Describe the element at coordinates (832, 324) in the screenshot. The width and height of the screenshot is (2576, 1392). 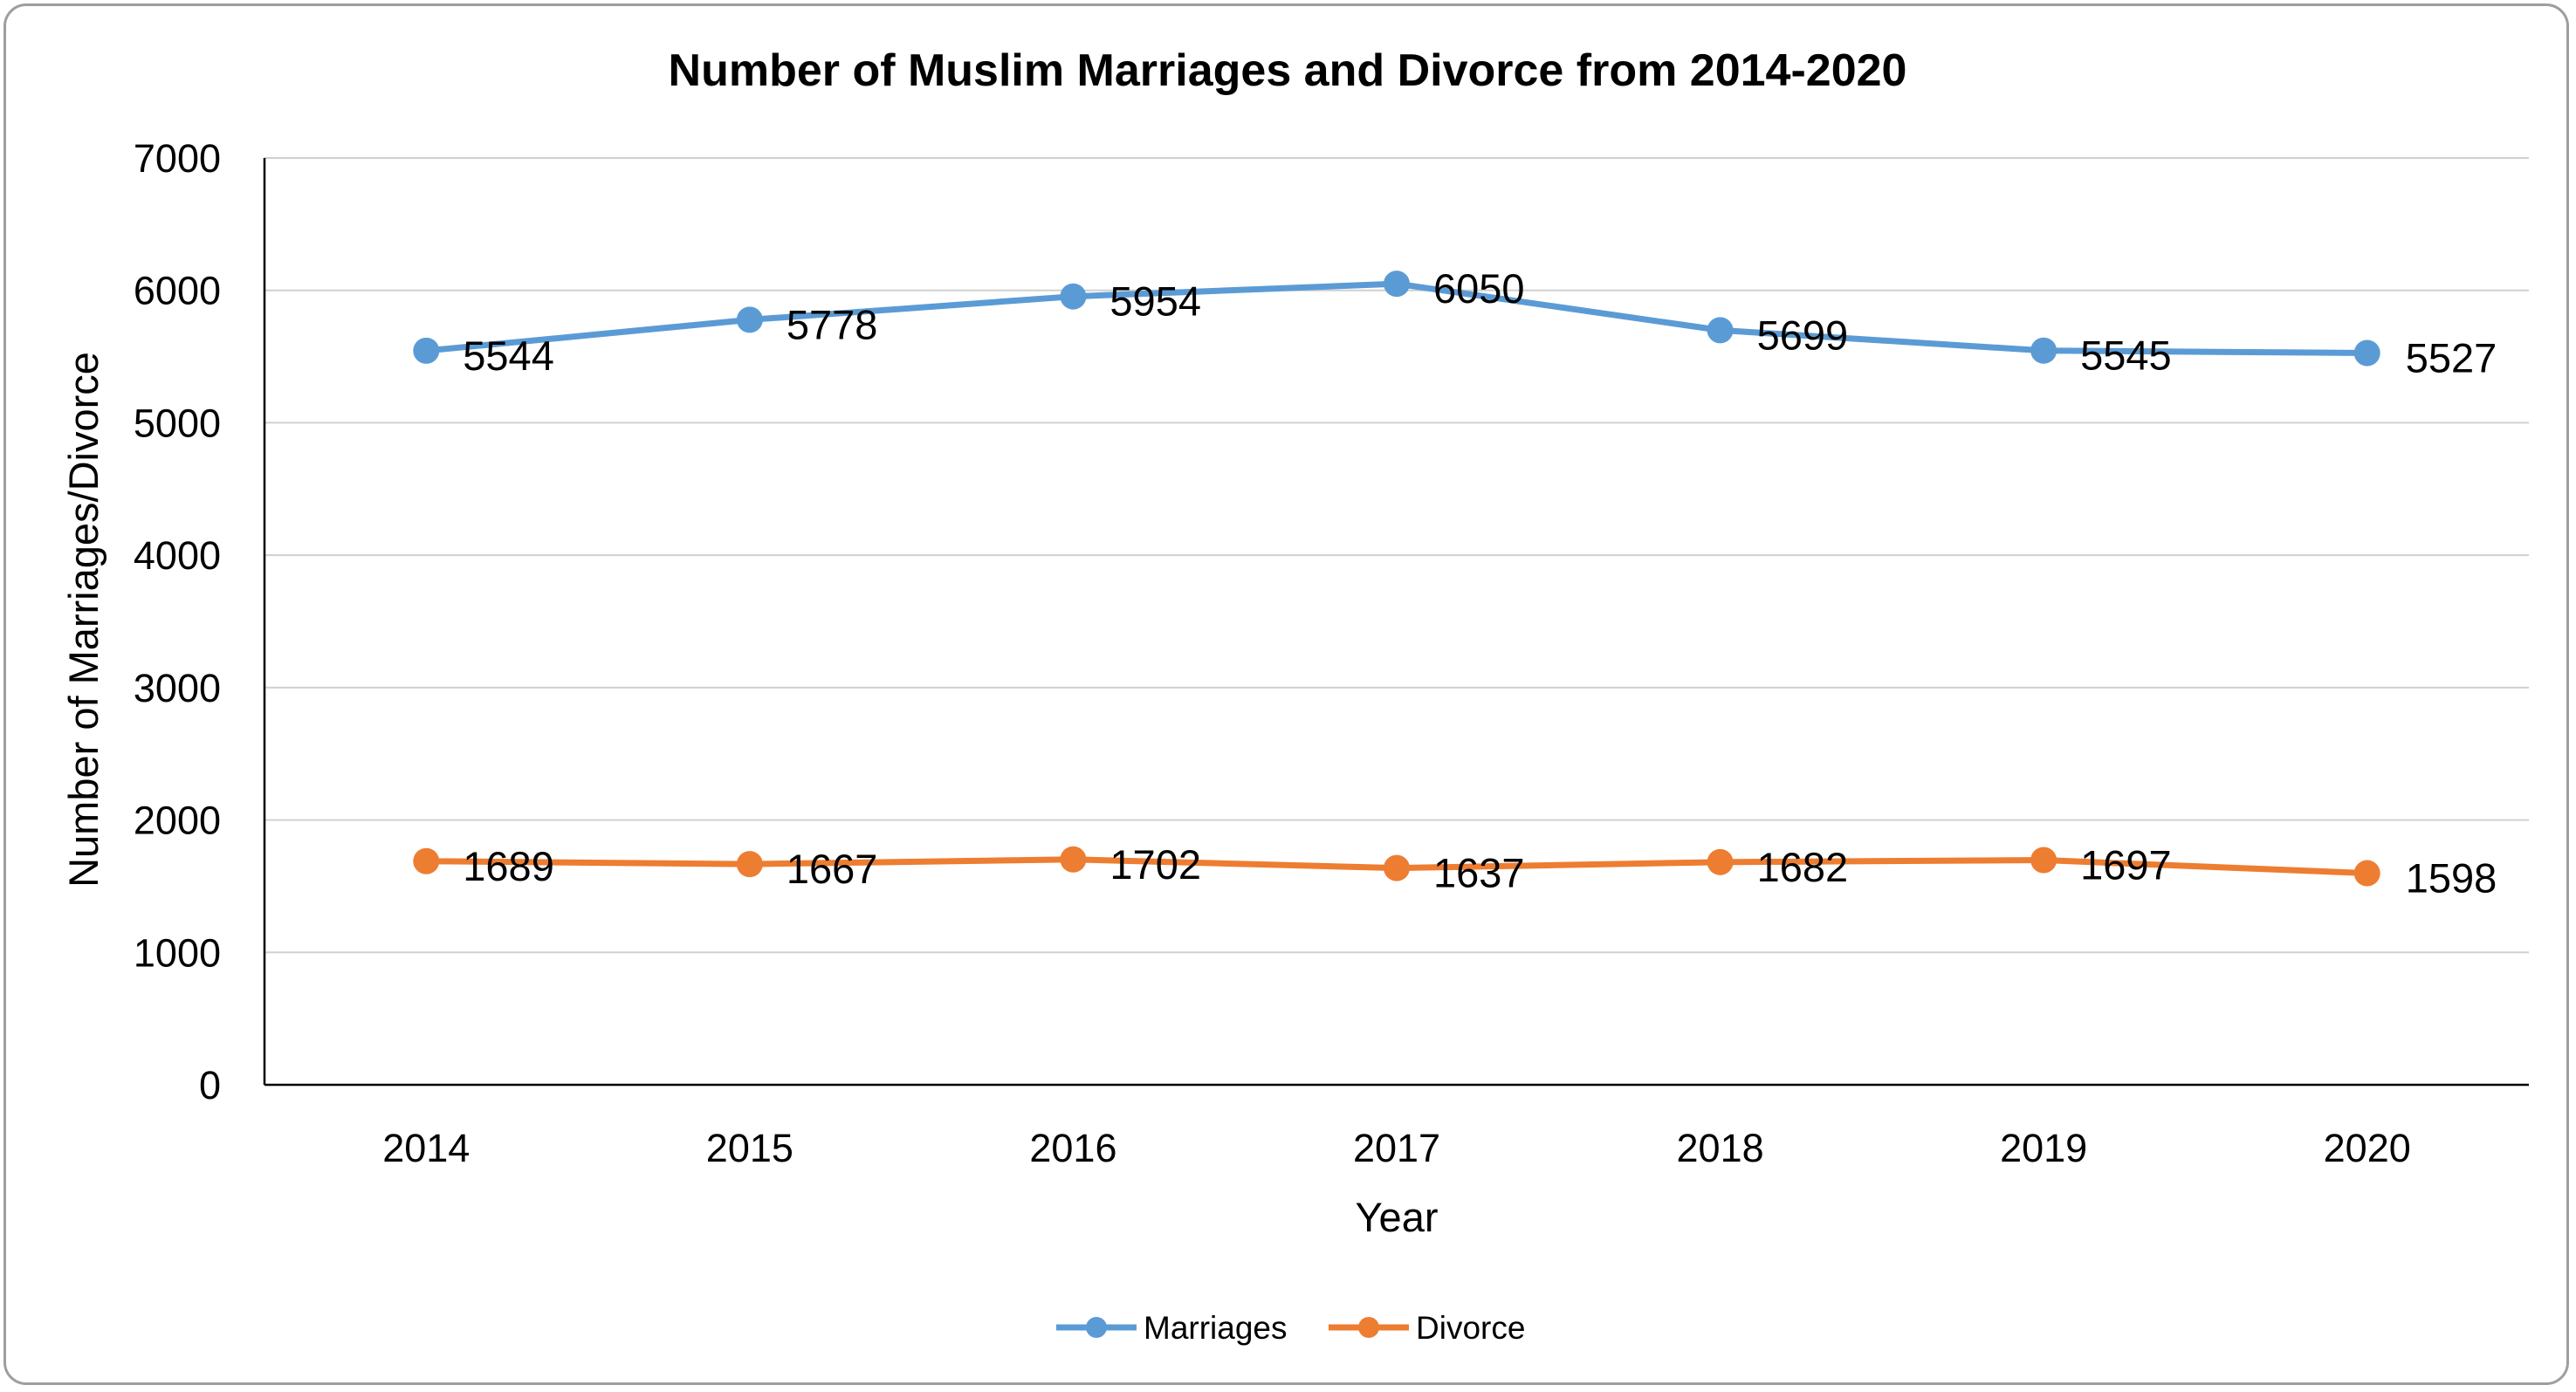
I see `data-label: 5778` at that location.